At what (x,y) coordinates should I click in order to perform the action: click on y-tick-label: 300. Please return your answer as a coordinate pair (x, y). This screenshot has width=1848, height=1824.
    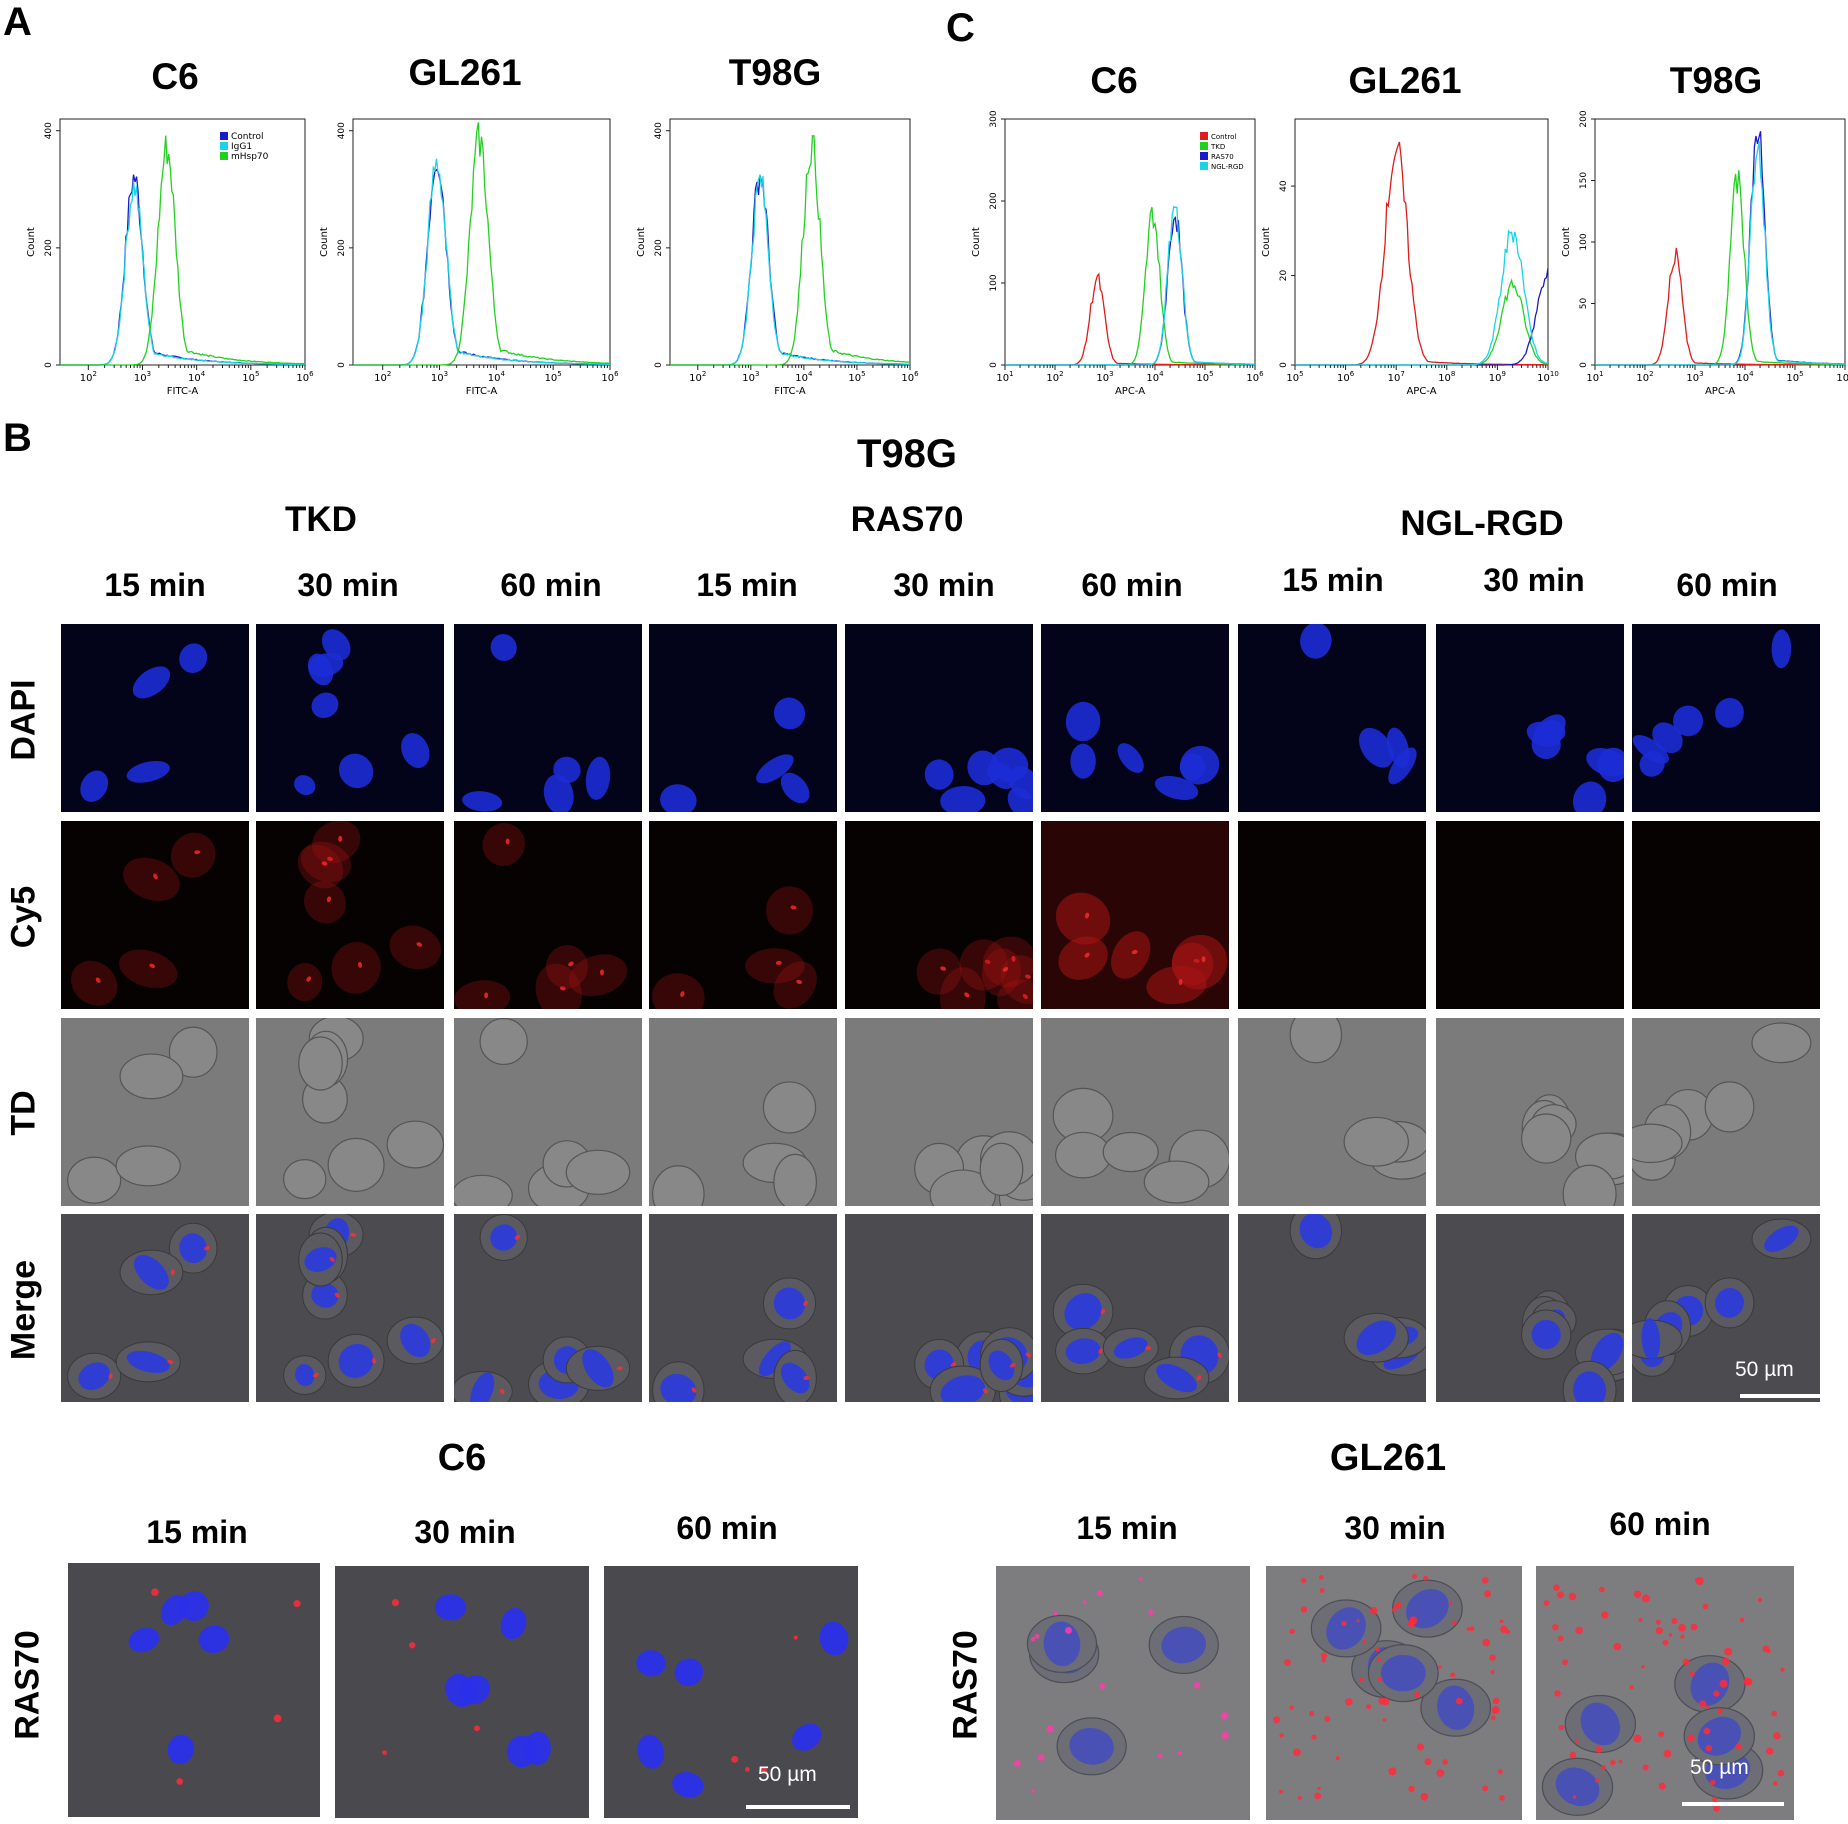
    Looking at the image, I should click on (994, 118).